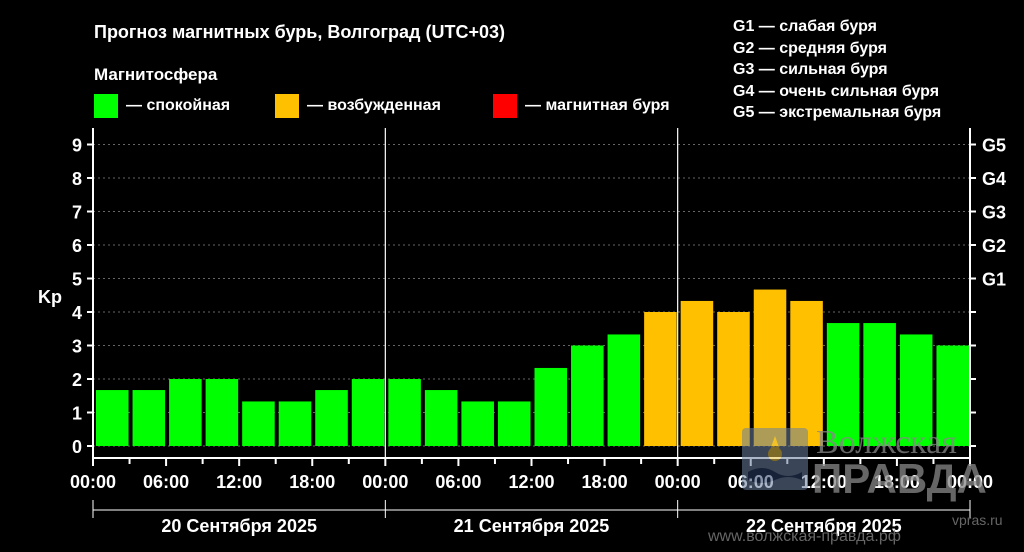  Describe the element at coordinates (994, 246) in the screenshot. I see `g-scale-label: G2` at that location.